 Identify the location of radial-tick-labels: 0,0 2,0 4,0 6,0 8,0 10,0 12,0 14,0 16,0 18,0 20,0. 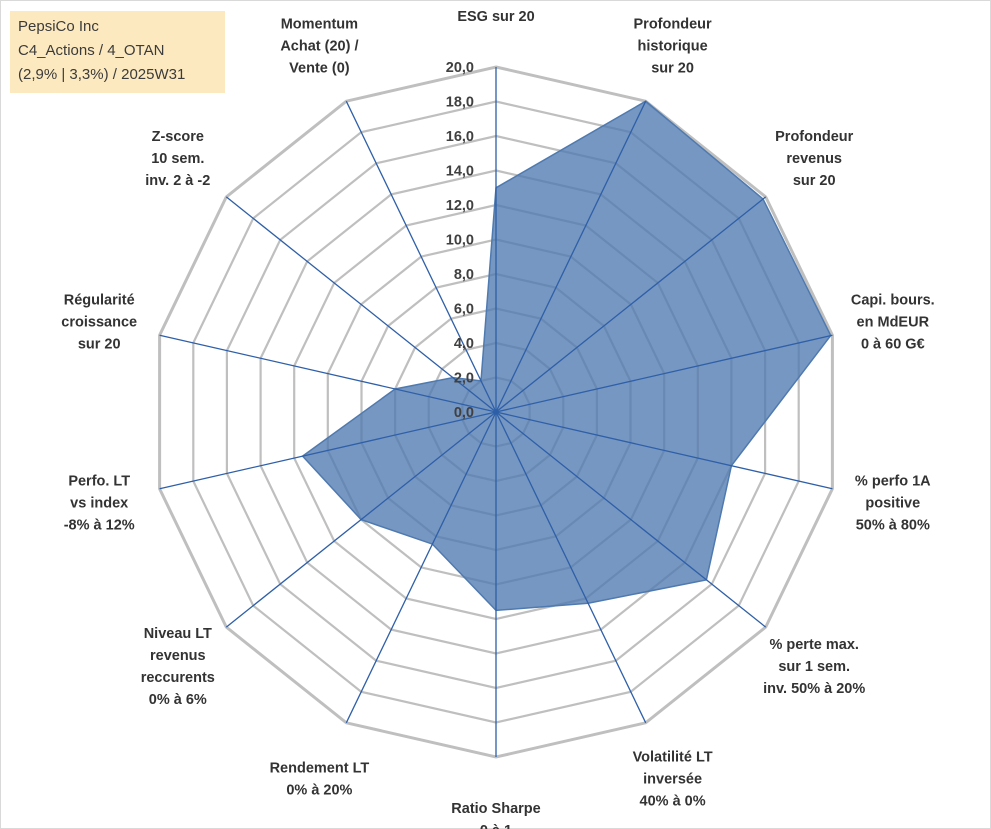
(460, 240).